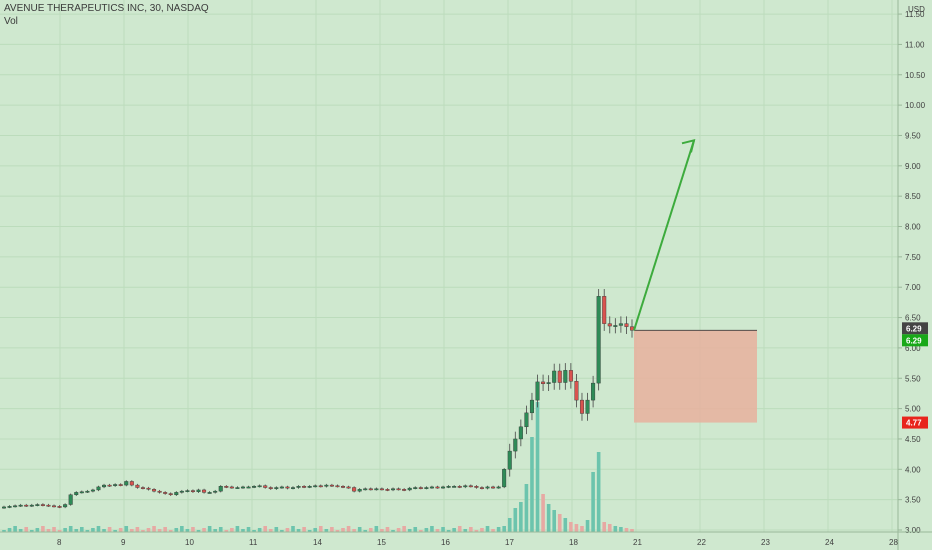 This screenshot has height=550, width=932. I want to click on y-tick-label: 9.50, so click(913, 135).